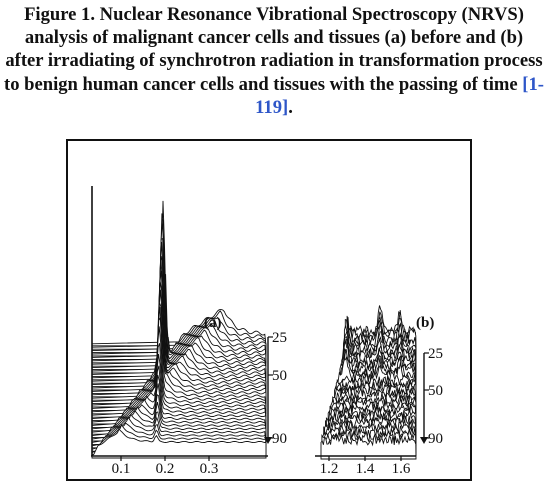  Describe the element at coordinates (165, 469) in the screenshot. I see `panel-a-x-tick-0.2: 0.2` at that location.